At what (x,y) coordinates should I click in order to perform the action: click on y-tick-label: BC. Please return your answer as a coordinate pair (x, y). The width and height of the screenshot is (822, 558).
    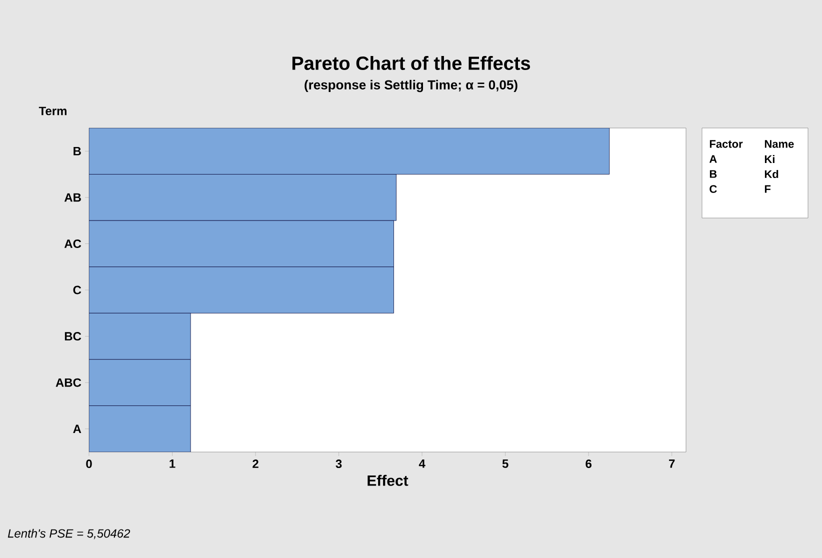
    Looking at the image, I should click on (73, 336).